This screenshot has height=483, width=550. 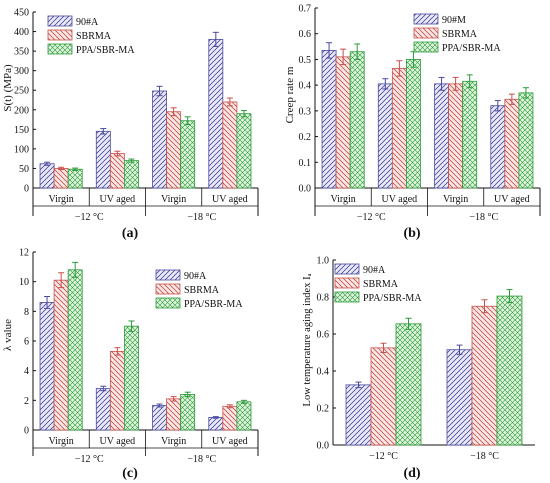 What do you see at coordinates (426, 19) in the screenshot?
I see `legend-swatch-90-m` at bounding box center [426, 19].